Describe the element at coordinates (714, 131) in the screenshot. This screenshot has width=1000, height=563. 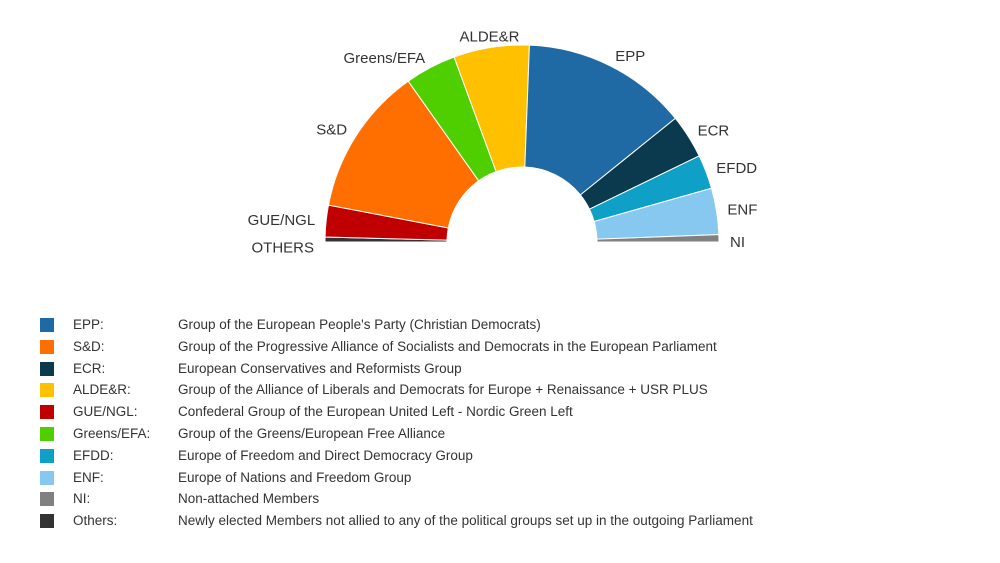
I see `label-ecr: ECR` at that location.